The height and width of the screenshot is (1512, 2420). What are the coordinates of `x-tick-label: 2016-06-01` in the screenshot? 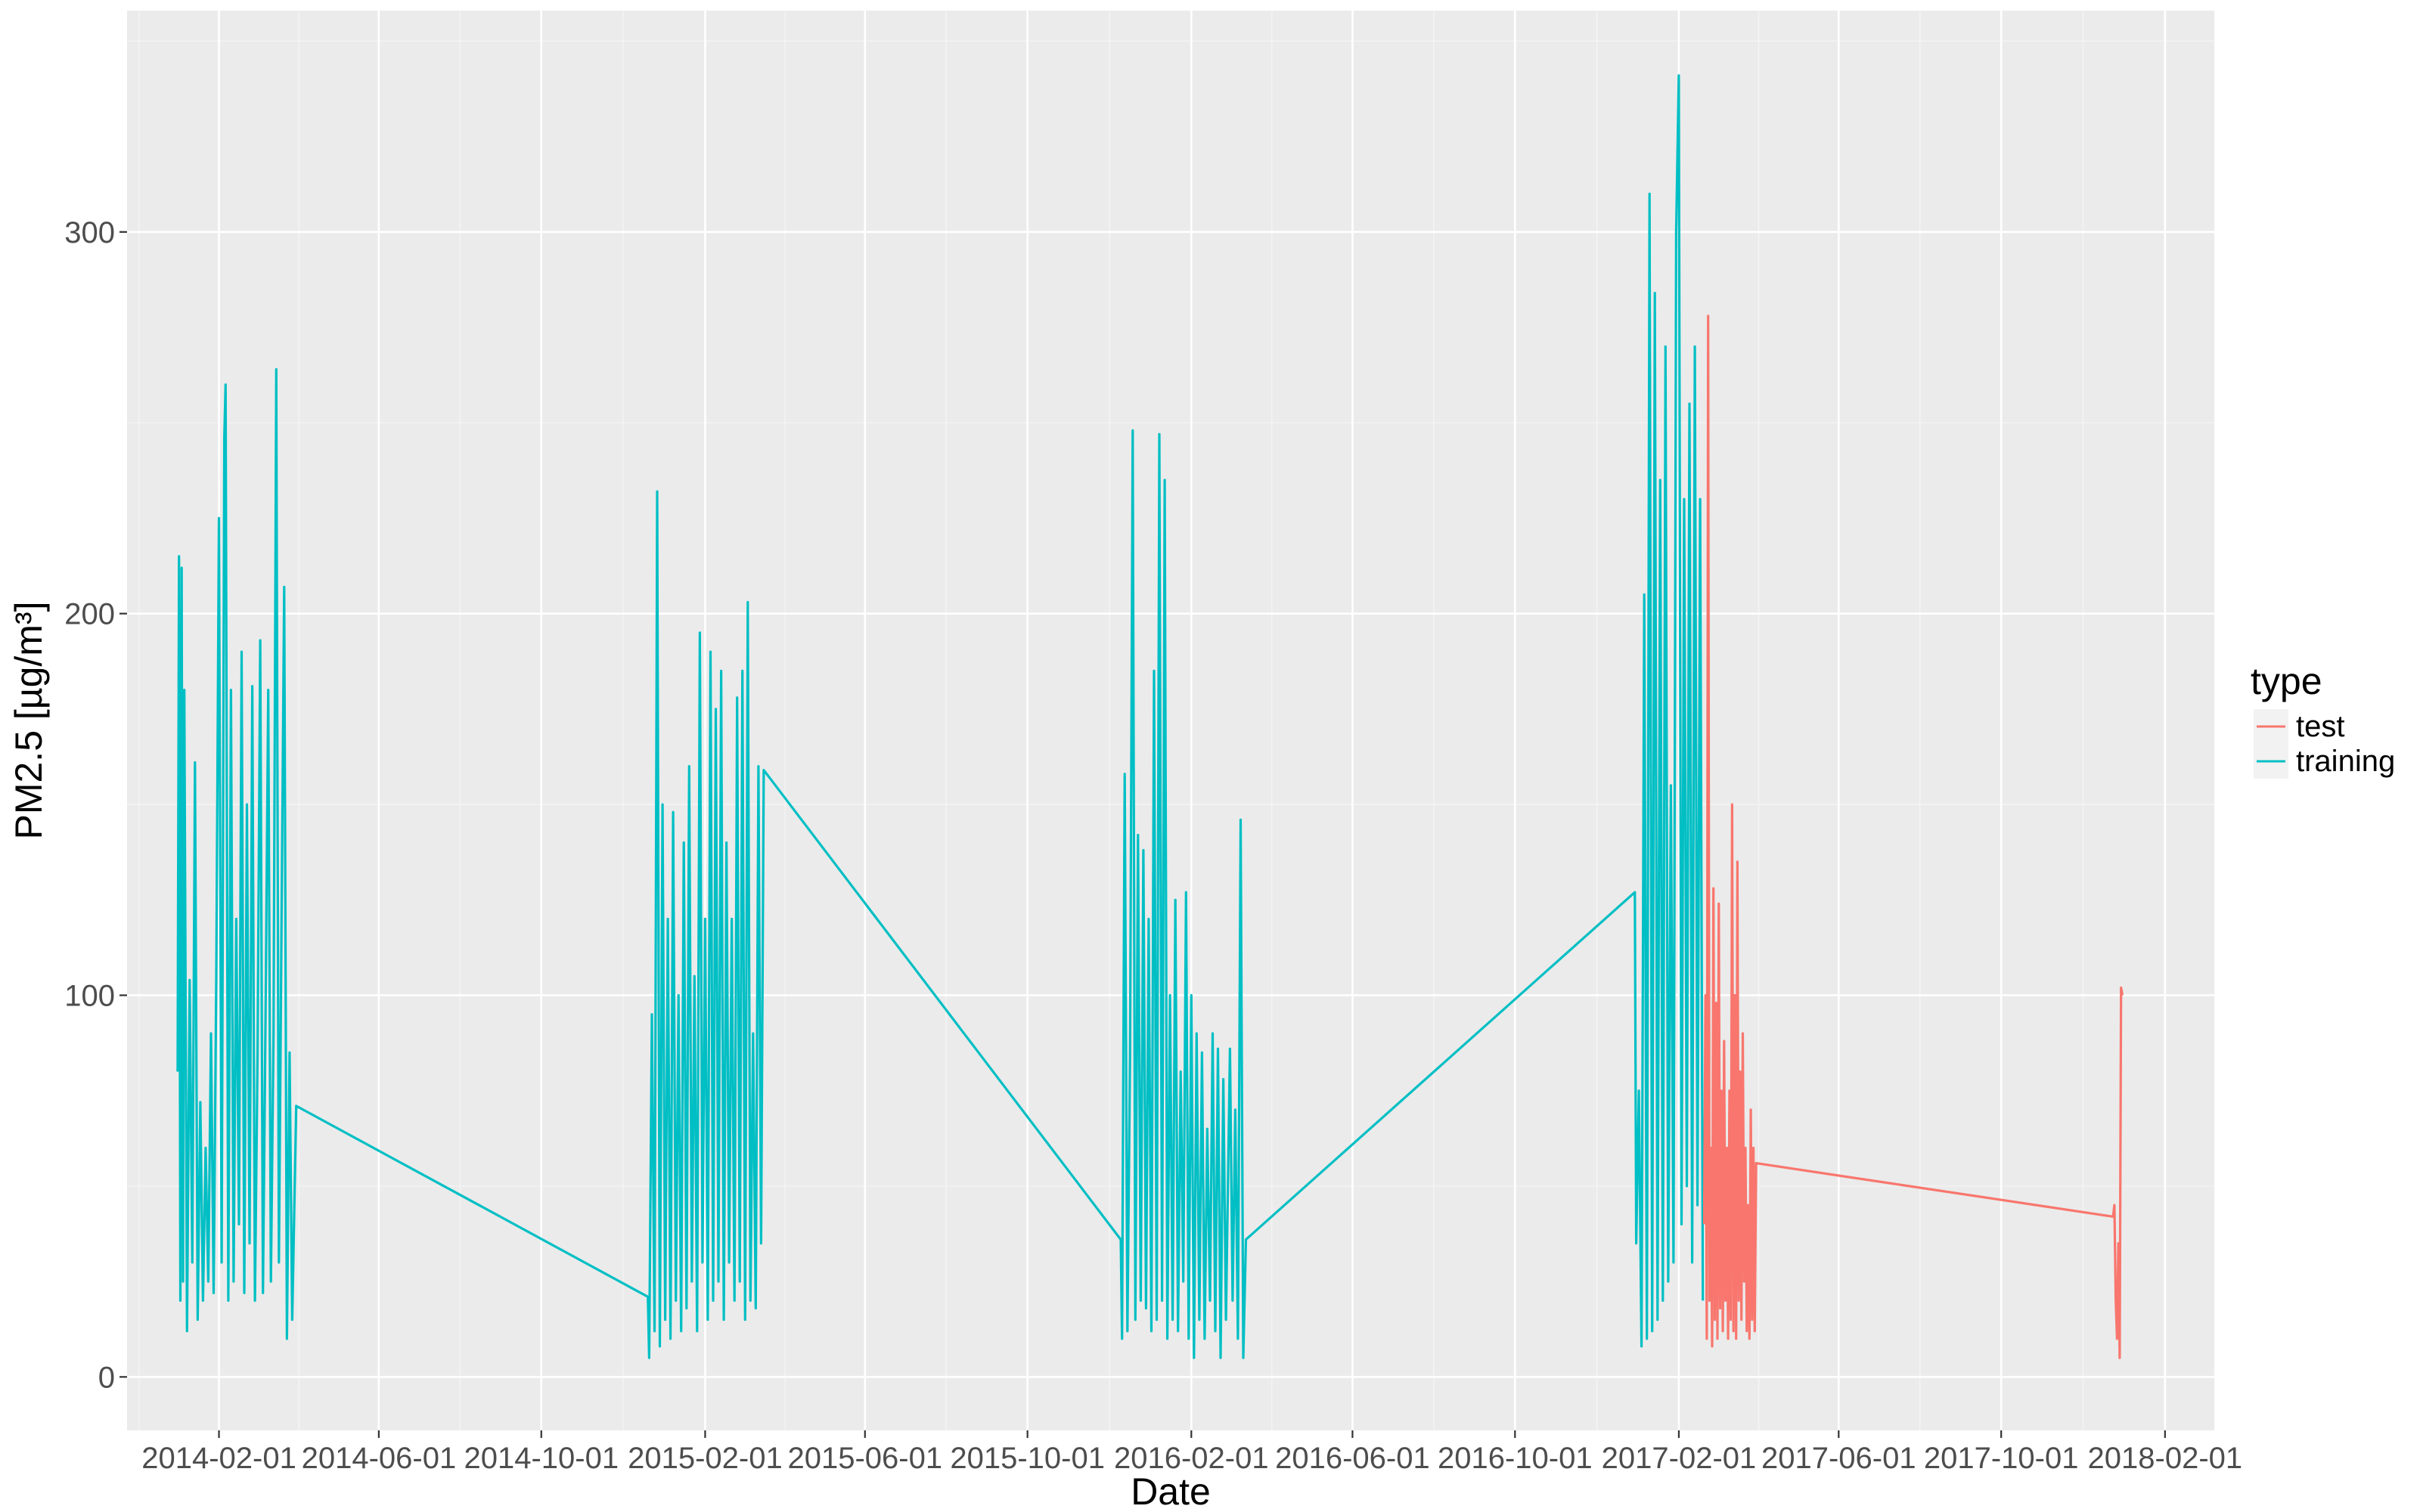 It's located at (1352, 1458).